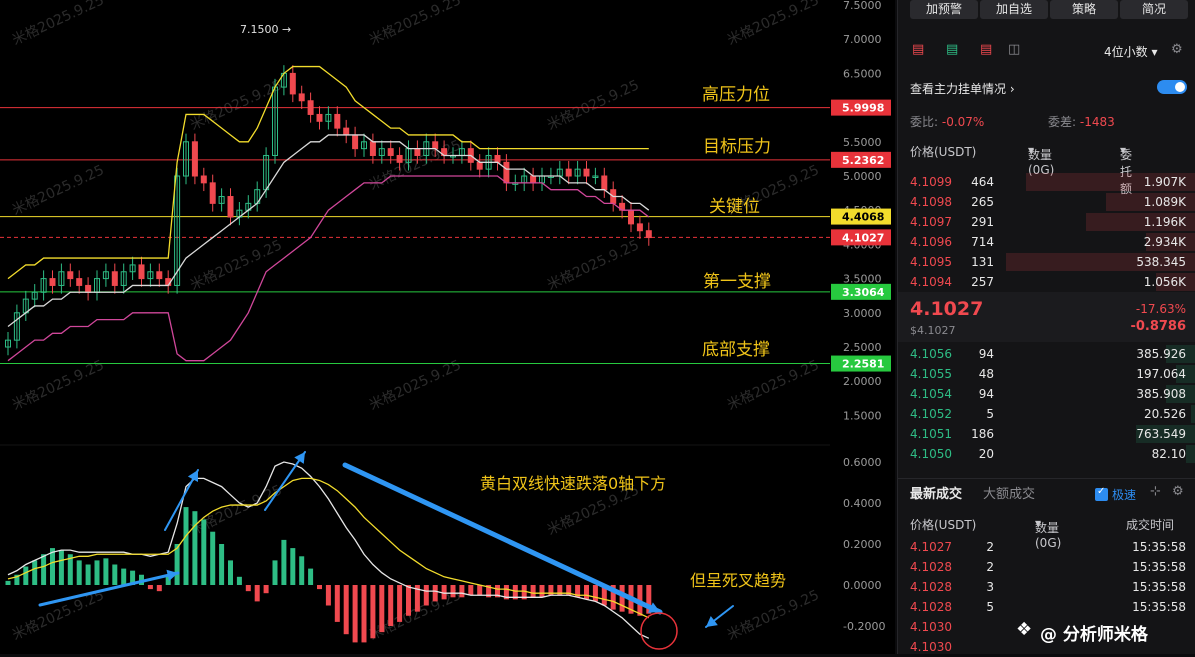 The image size is (1195, 657). Describe the element at coordinates (1160, 309) in the screenshot. I see `change-pct: -17.63%` at that location.